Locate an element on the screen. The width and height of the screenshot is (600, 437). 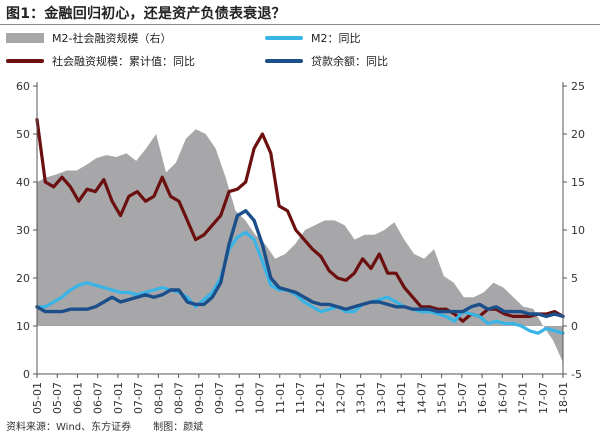
x-tick-label: 16-07 is located at coordinates (502, 398).